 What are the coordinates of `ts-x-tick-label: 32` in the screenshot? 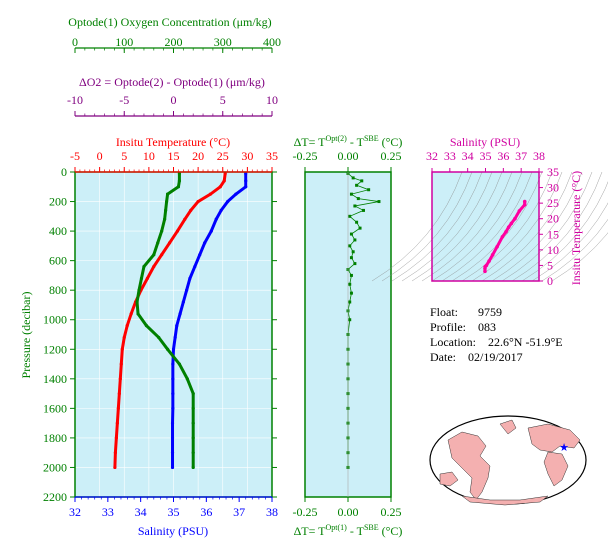 It's located at (432, 156).